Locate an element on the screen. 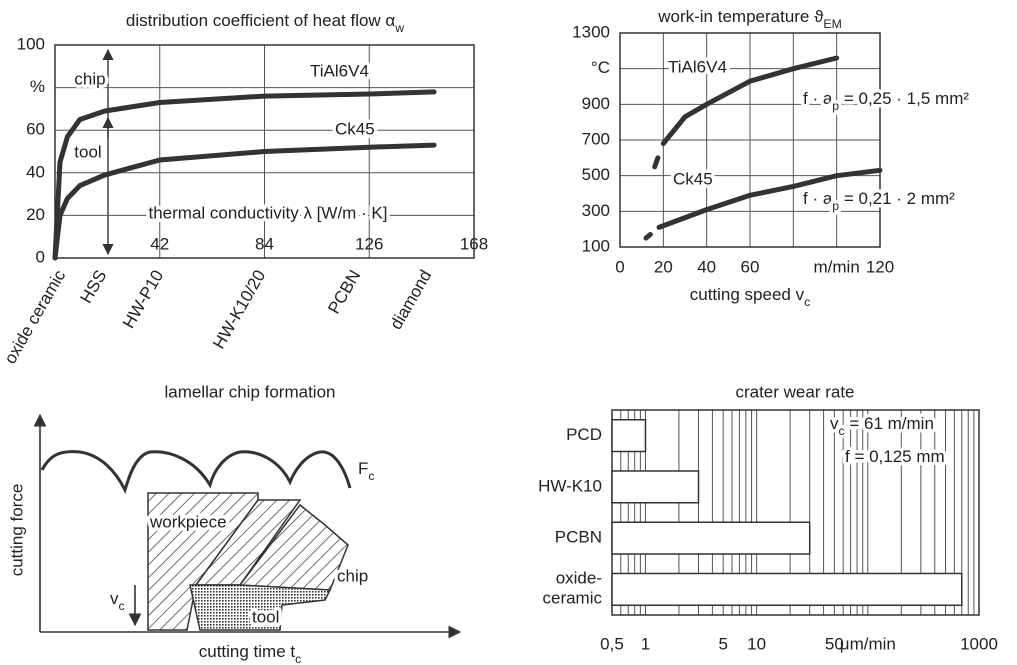 The width and height of the screenshot is (1017, 665). x-tick-label: m/min is located at coordinates (837, 266).